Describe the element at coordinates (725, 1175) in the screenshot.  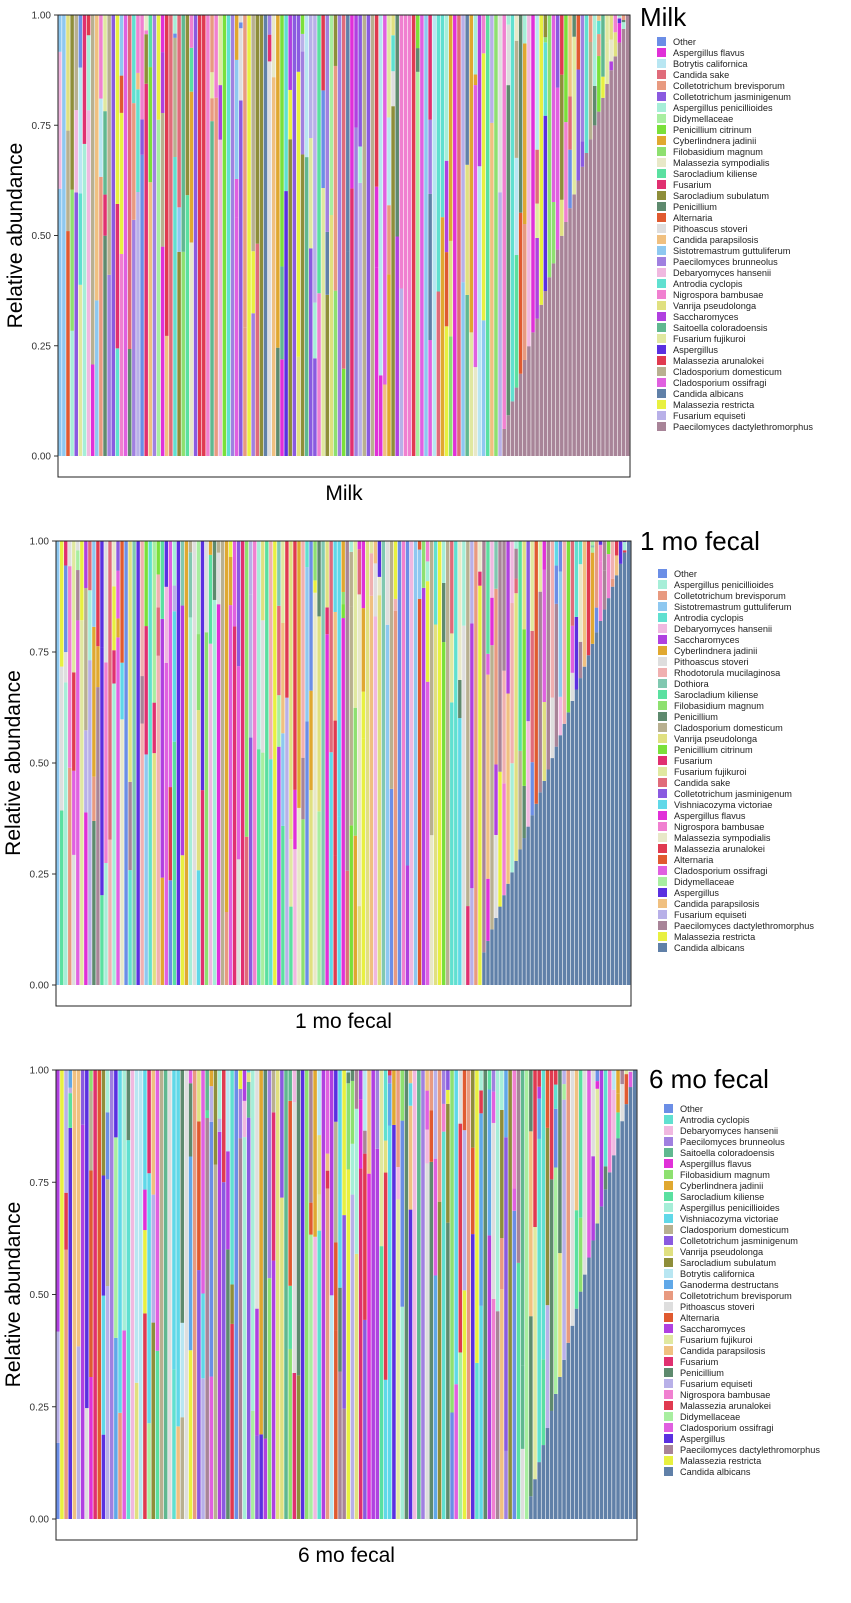
I see `legend-label: Filobasidium magnum` at that location.